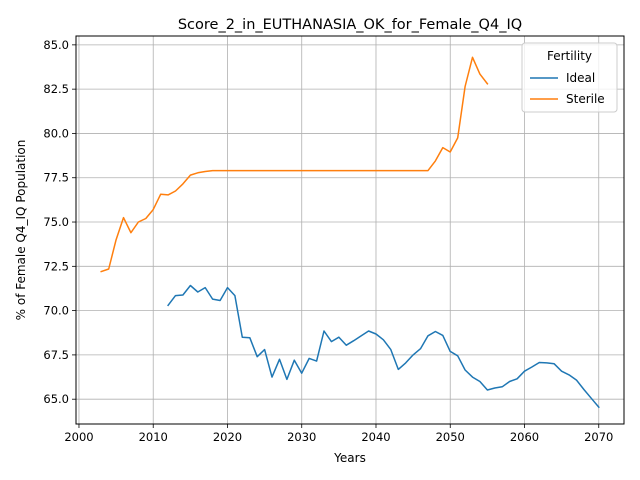  I want to click on legend-title: Fertility, so click(569, 56).